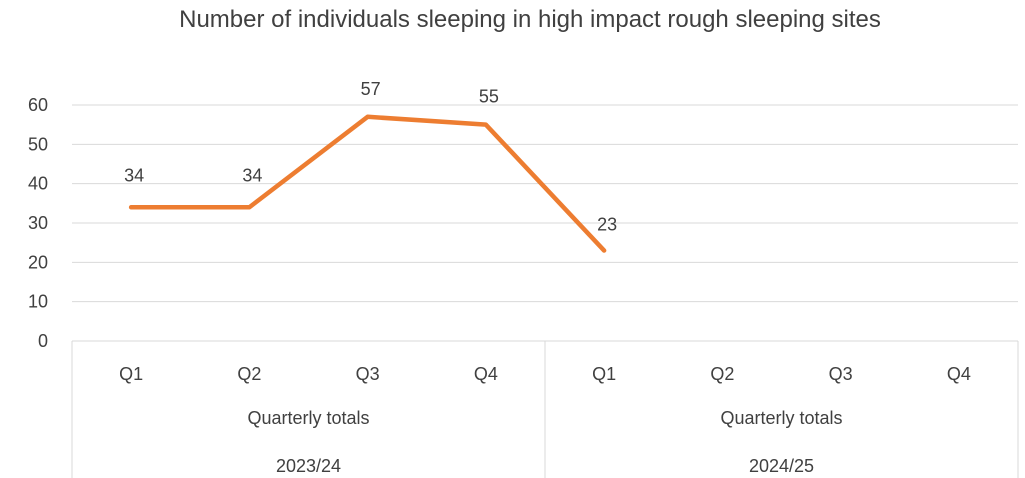 The image size is (1025, 478). Describe the element at coordinates (489, 97) in the screenshot. I see `data-label: 55` at that location.